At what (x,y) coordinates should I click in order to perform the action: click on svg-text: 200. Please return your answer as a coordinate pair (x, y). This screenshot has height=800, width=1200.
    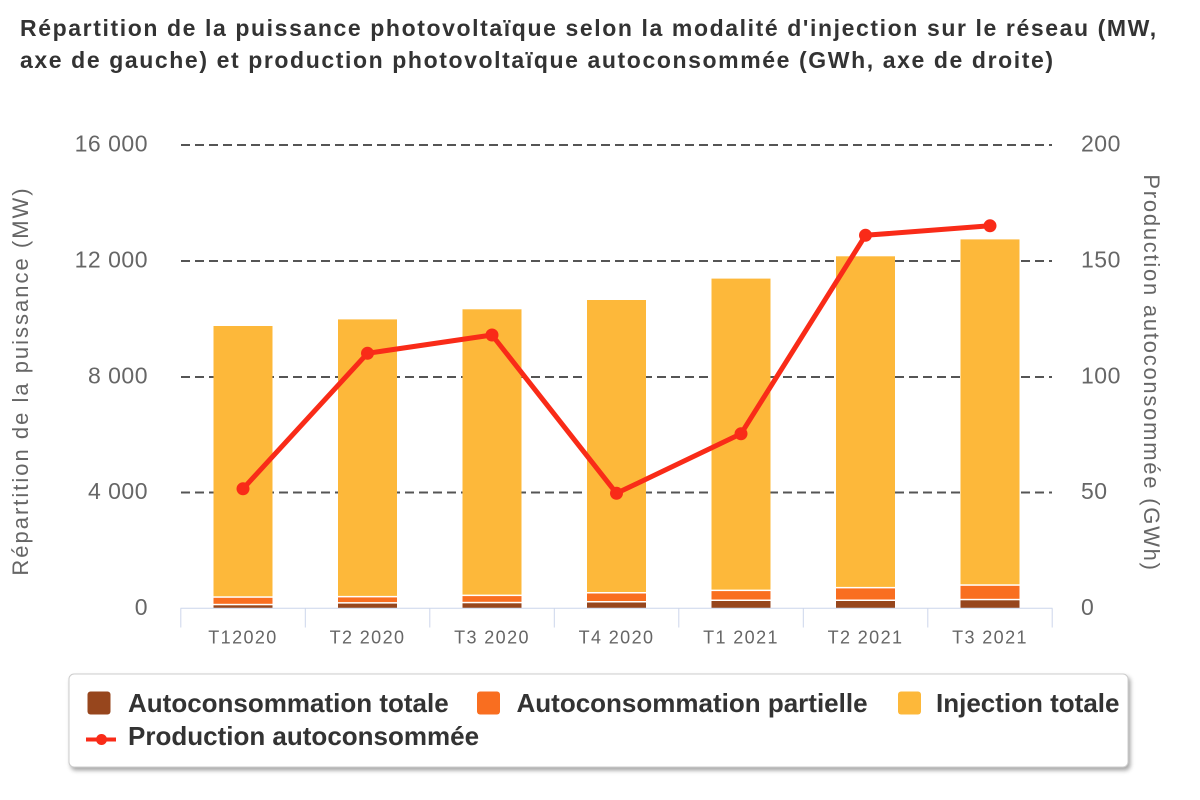
    Looking at the image, I should click on (1101, 144).